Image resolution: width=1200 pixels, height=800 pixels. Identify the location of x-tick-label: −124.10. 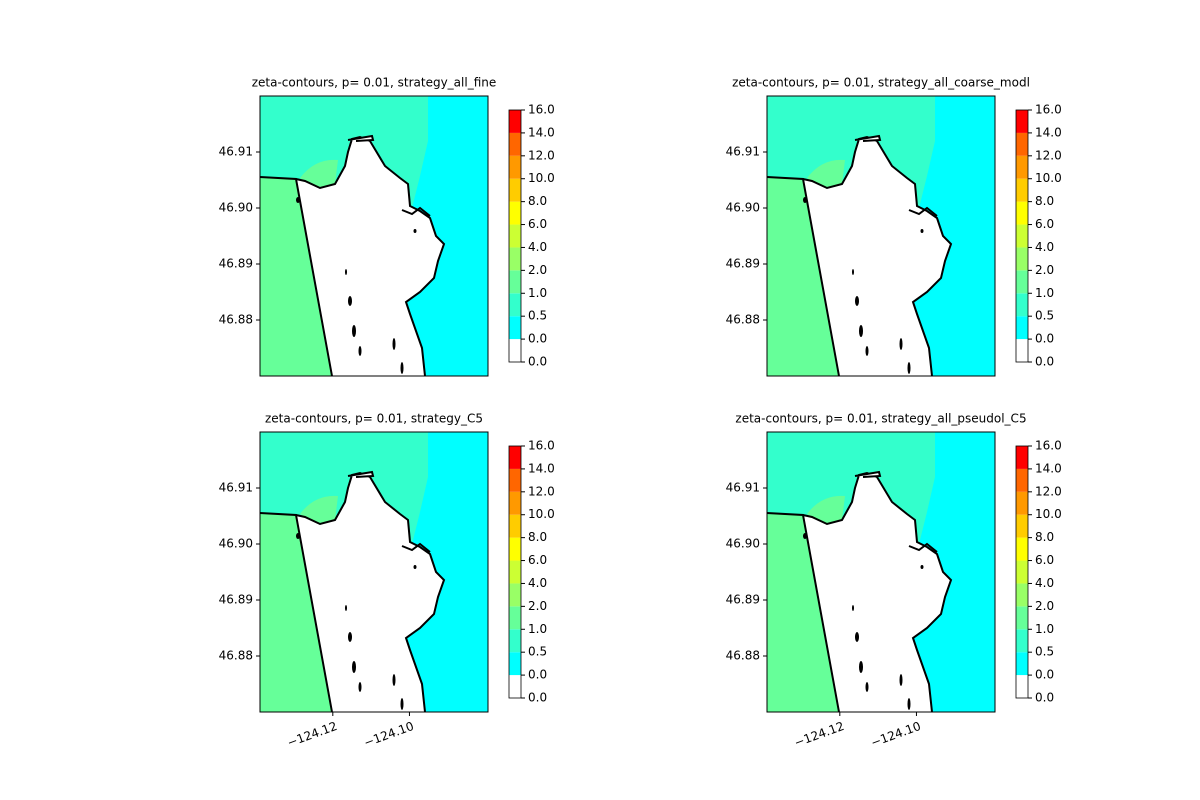
(389, 734).